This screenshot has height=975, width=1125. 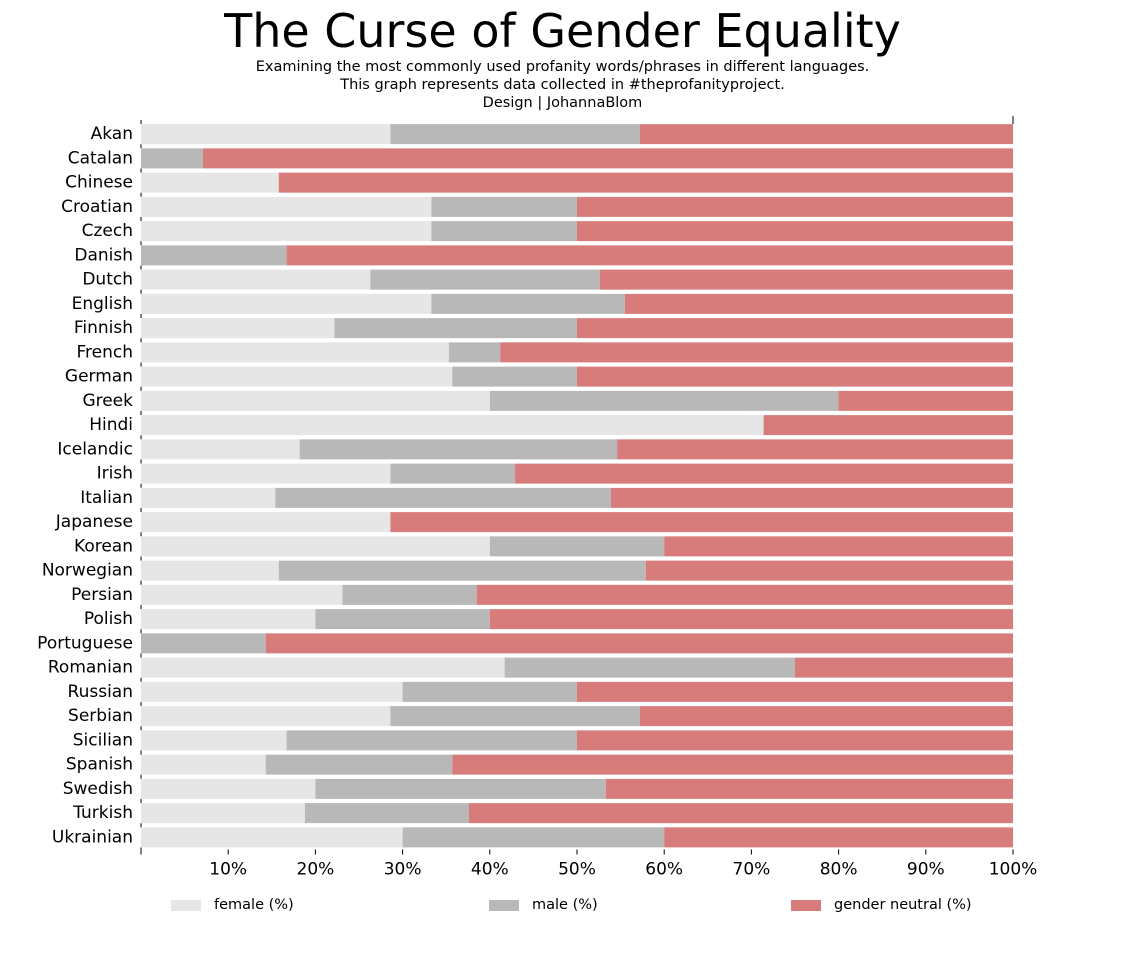 What do you see at coordinates (528, 303) in the screenshot?
I see `bar-english-male` at bounding box center [528, 303].